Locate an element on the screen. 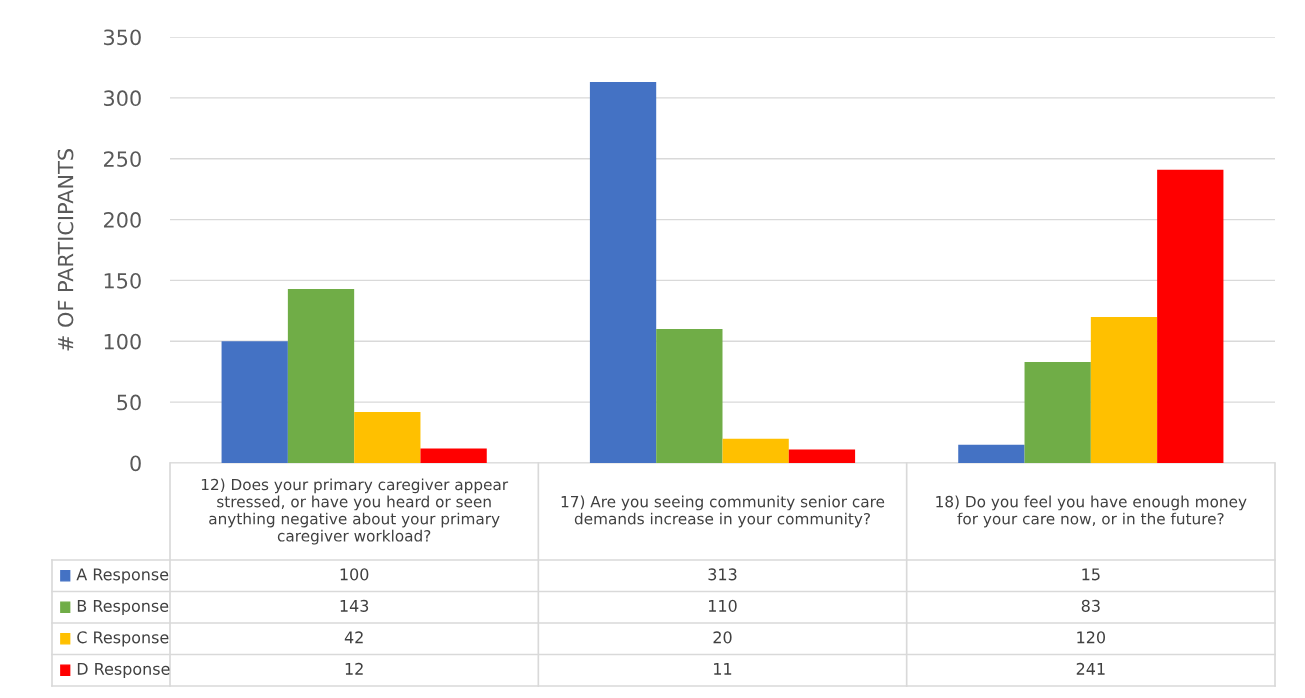 This screenshot has width=1305, height=698. y-tick-label: 350 is located at coordinates (122, 37).